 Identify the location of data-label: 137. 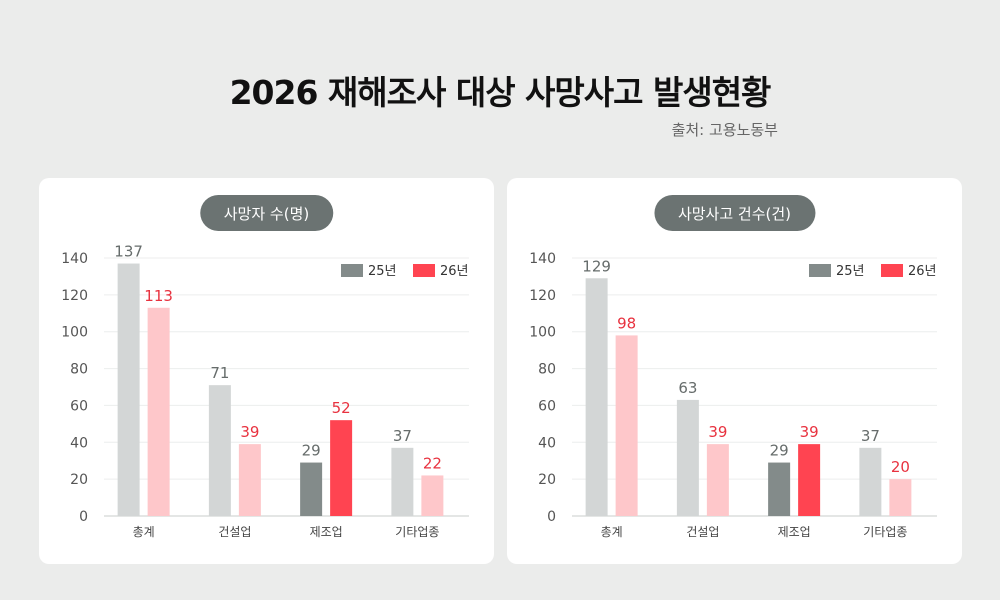
(128, 252).